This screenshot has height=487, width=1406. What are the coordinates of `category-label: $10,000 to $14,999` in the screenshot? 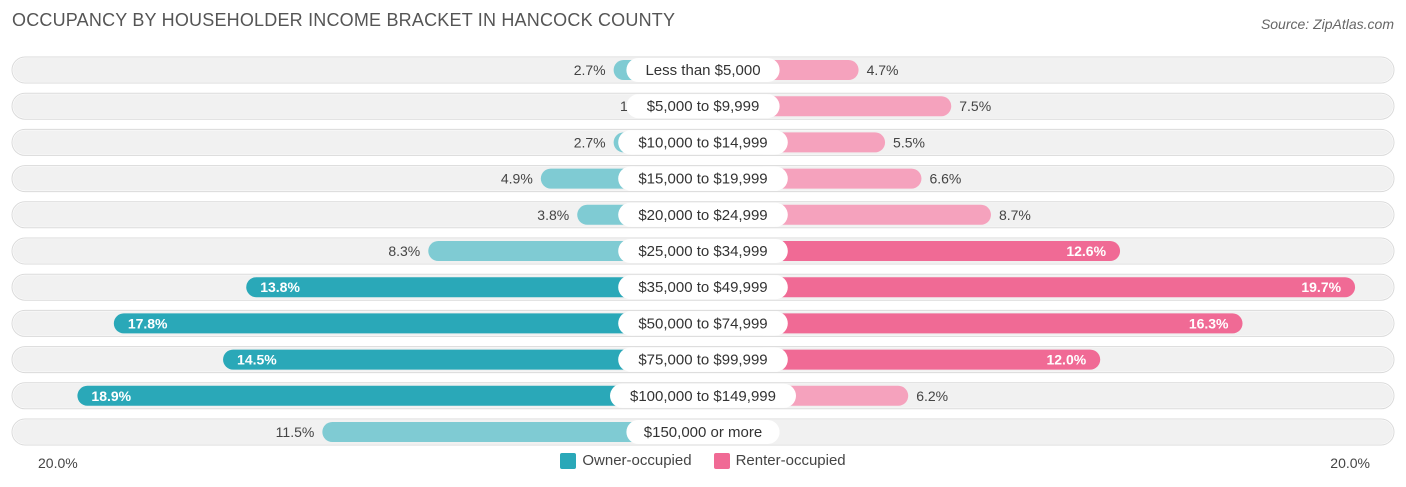 It's located at (702, 142).